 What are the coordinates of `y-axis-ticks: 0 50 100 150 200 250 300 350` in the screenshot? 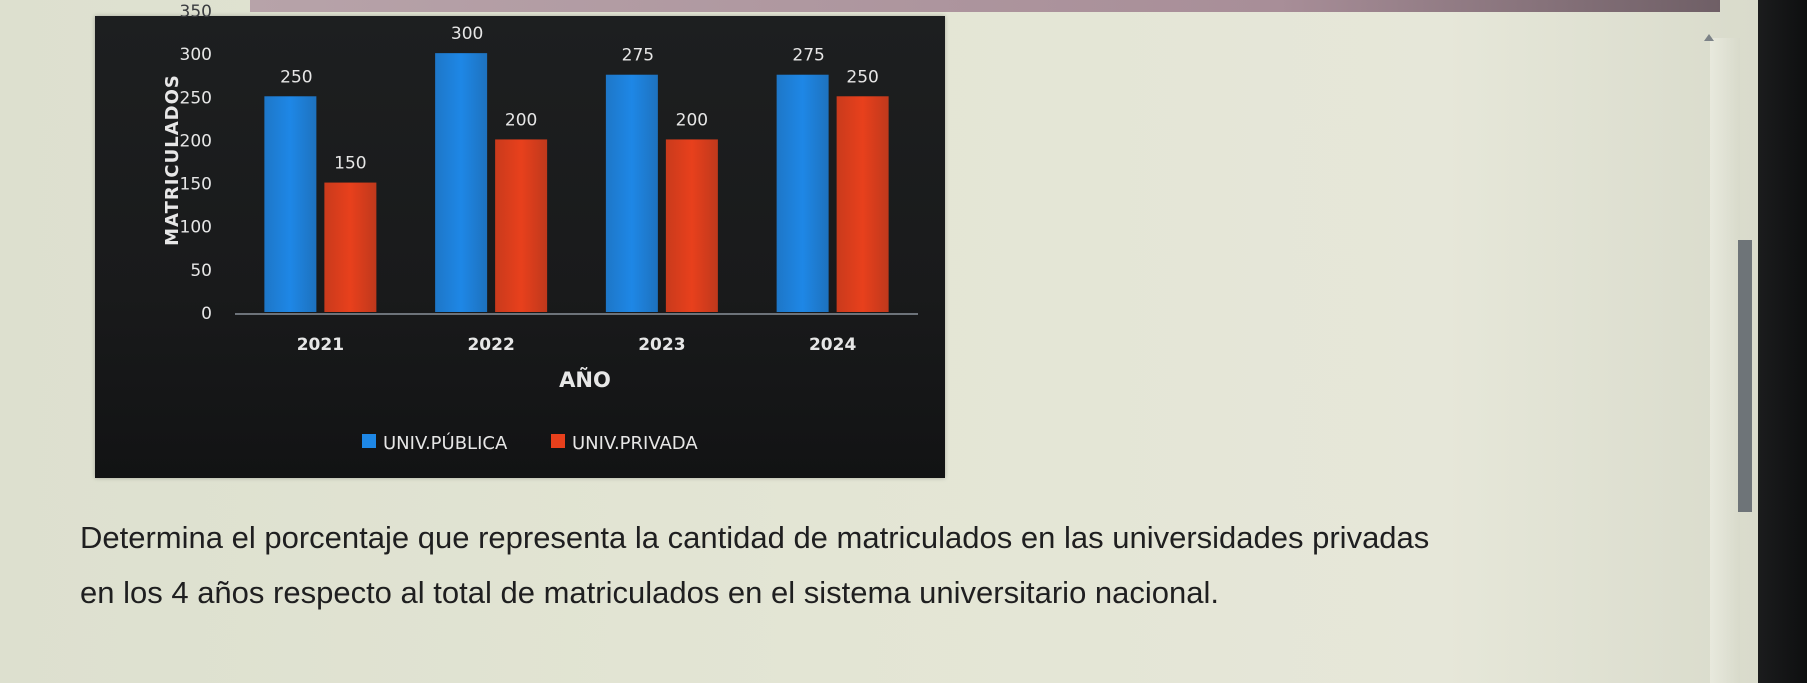 It's located at (196, 163).